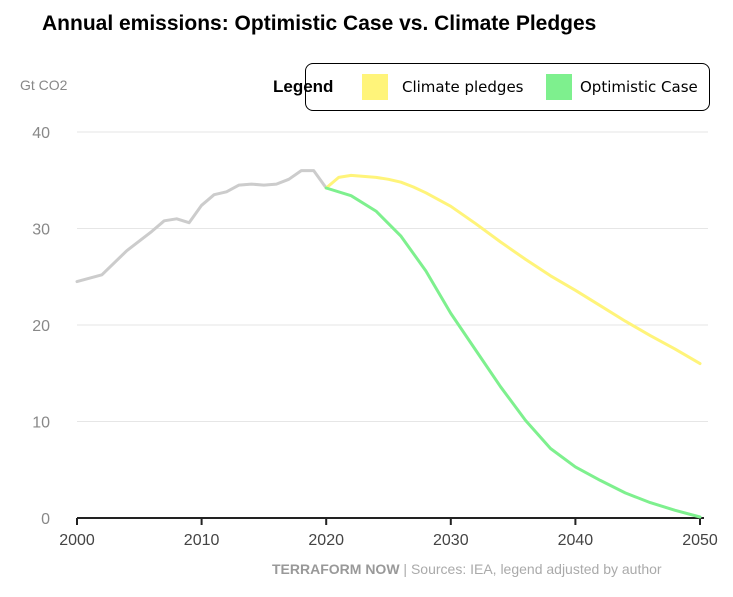  Describe the element at coordinates (700, 540) in the screenshot. I see `x-tick-label: 2050` at that location.